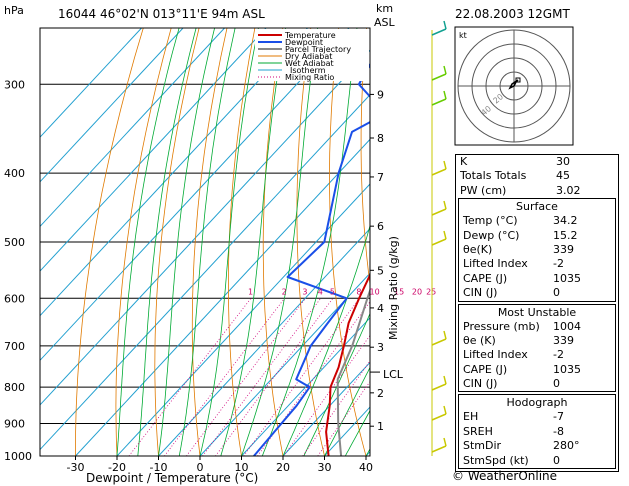 The image size is (629, 486). Describe the element at coordinates (558, 355) in the screenshot. I see `mu-li-value: -2` at that location.